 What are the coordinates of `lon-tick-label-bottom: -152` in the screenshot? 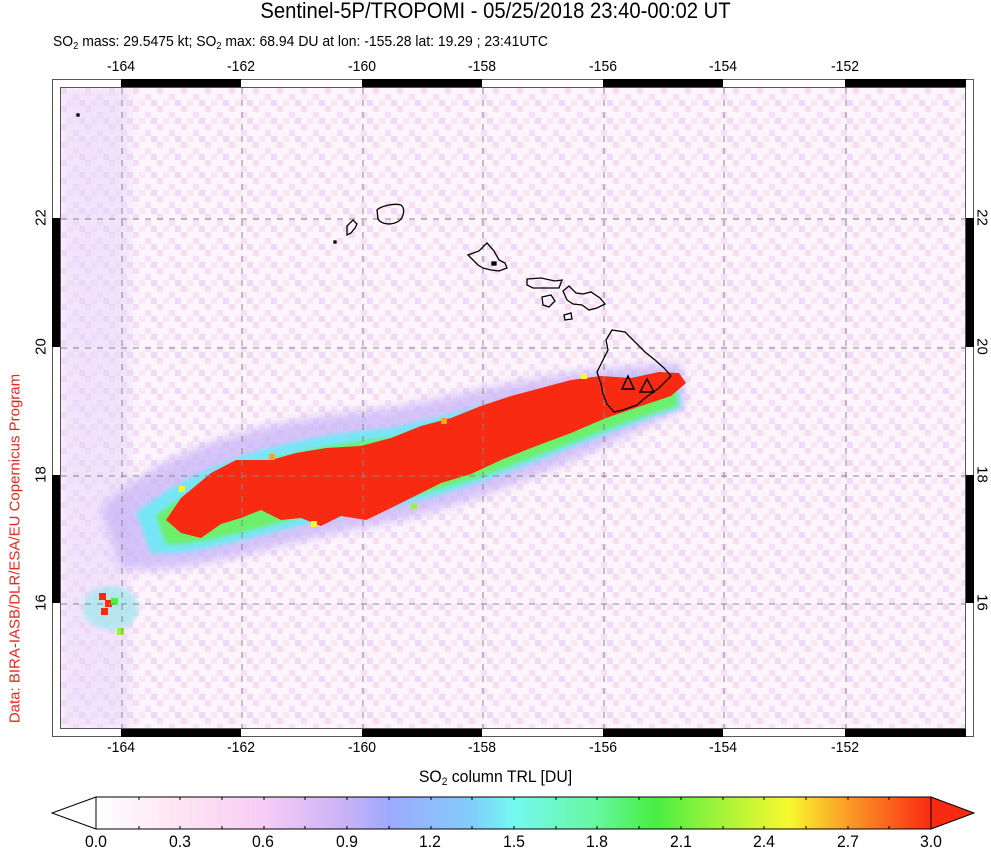 It's located at (845, 747).